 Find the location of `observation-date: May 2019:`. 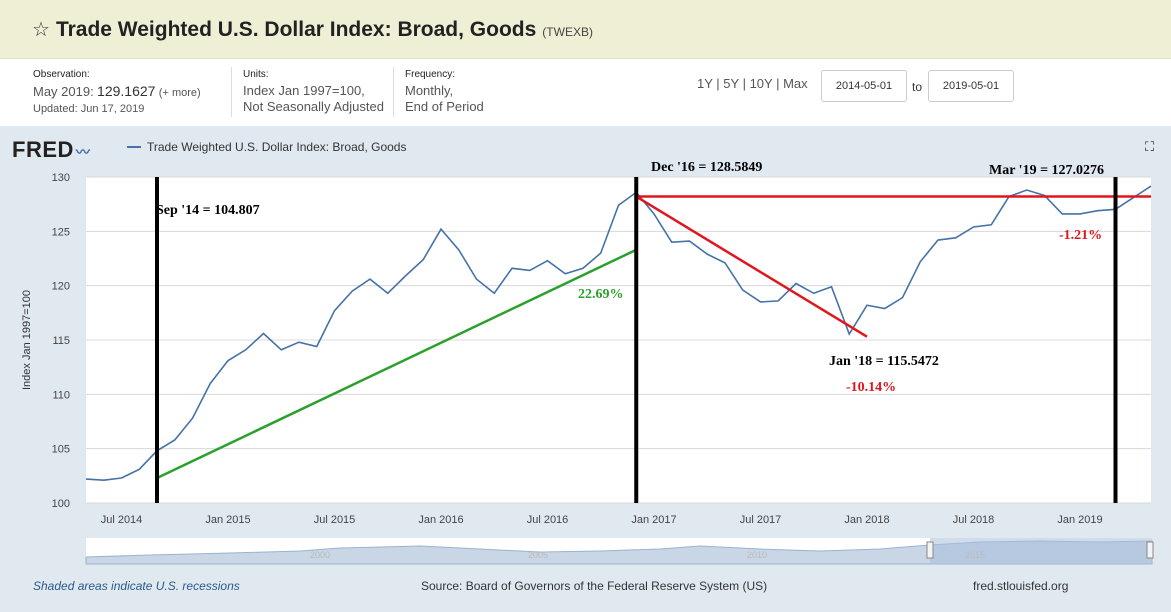

observation-date: May 2019: is located at coordinates (63, 91).